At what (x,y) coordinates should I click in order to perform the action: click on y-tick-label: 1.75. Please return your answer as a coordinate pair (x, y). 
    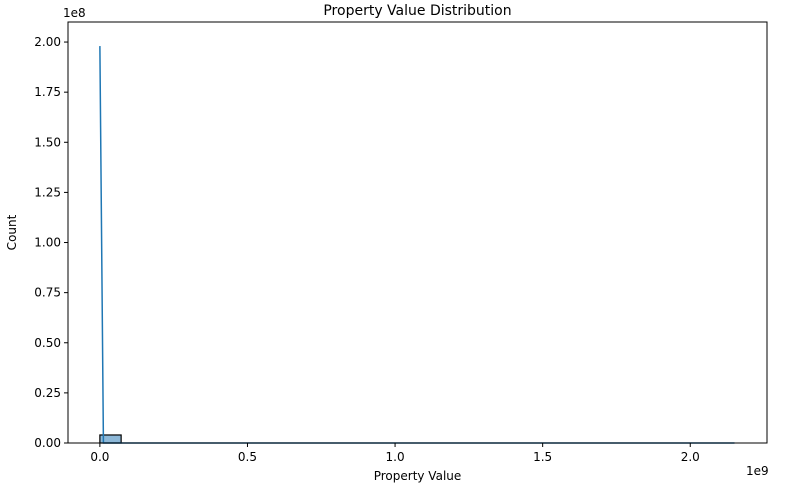
    Looking at the image, I should click on (47, 92).